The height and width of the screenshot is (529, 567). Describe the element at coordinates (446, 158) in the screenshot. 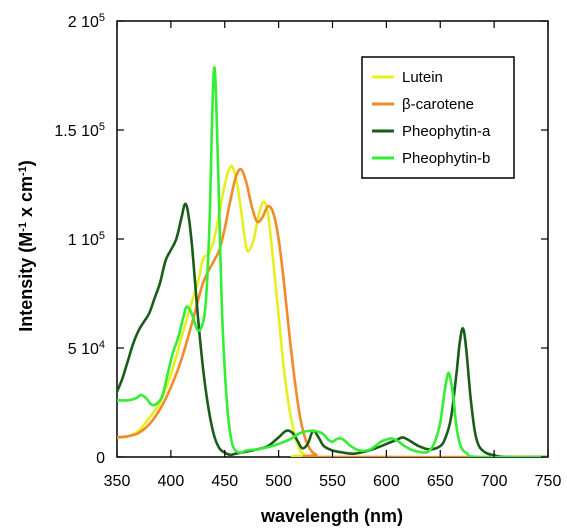

I see `legend-label: Pheophytin-b` at that location.